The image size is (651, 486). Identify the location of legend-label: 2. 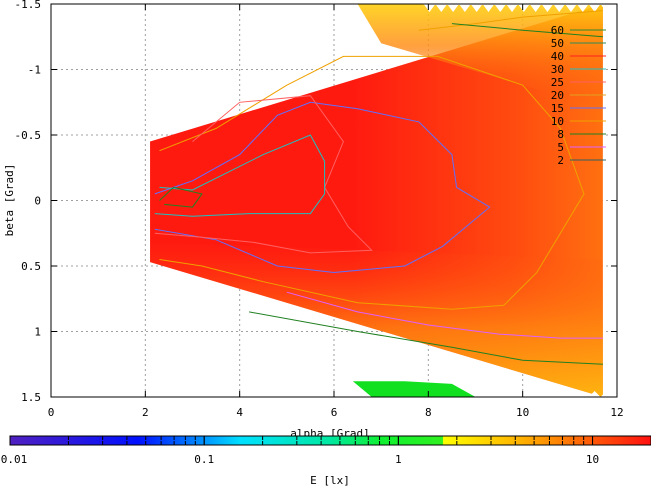
(560, 160).